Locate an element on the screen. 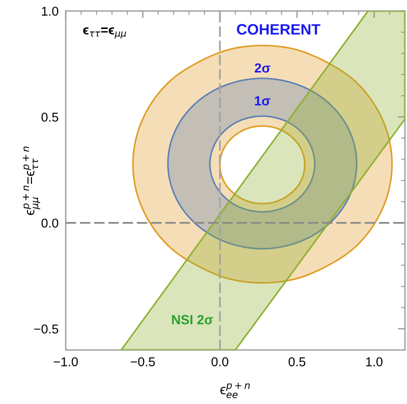 The width and height of the screenshot is (407, 404). y-tick-label: 0.0 is located at coordinates (49, 223).